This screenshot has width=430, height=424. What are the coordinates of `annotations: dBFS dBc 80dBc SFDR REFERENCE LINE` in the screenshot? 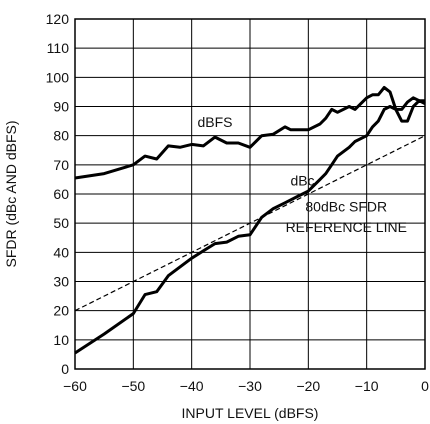 It's located at (301, 174).